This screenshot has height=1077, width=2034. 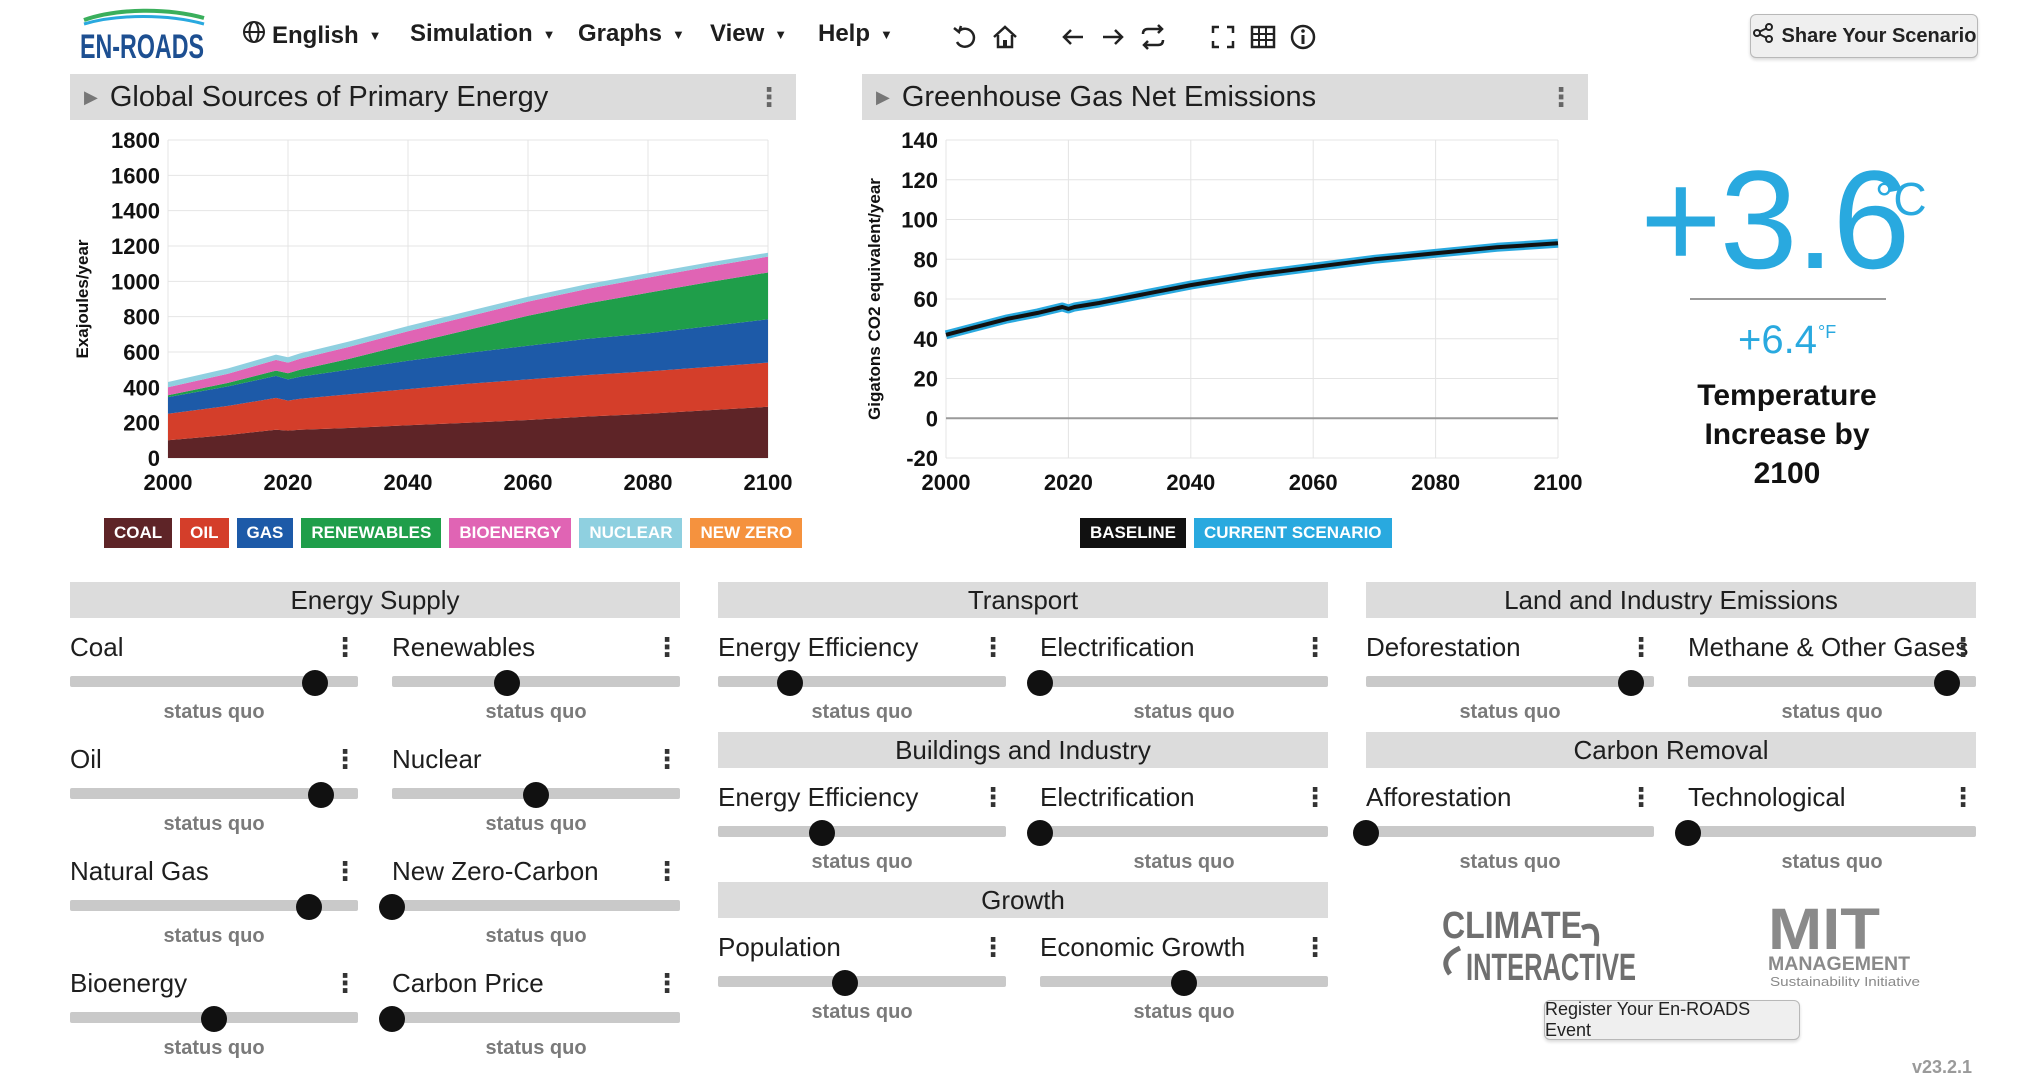 I want to click on swap-icon, so click(x=1153, y=37).